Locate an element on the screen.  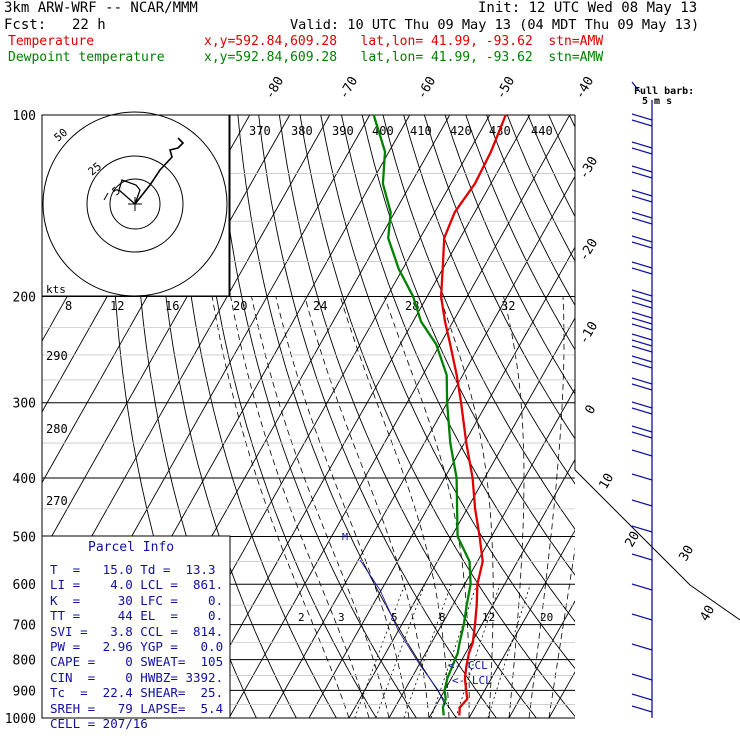
hodograph-axis-label: 32 is located at coordinates (508, 306).